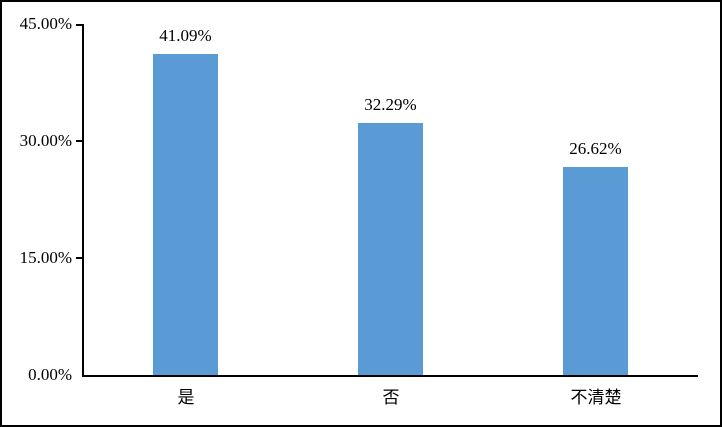 This screenshot has width=722, height=427. Describe the element at coordinates (596, 397) in the screenshot. I see `x-axis-category-label: 不清楚` at that location.